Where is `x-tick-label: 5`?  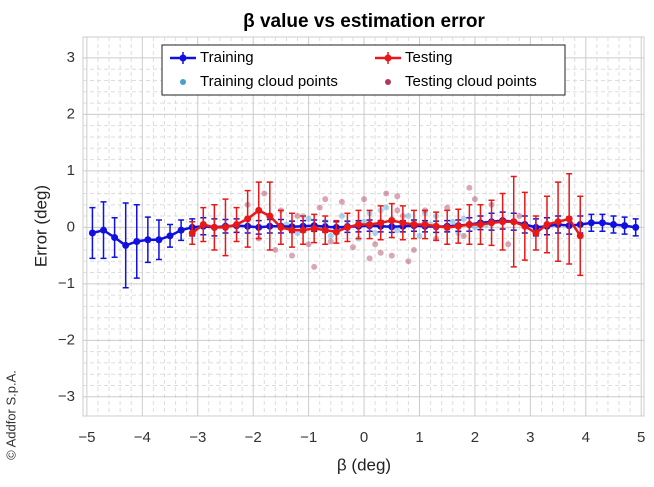
x-tick-label: 5 is located at coordinates (641, 437).